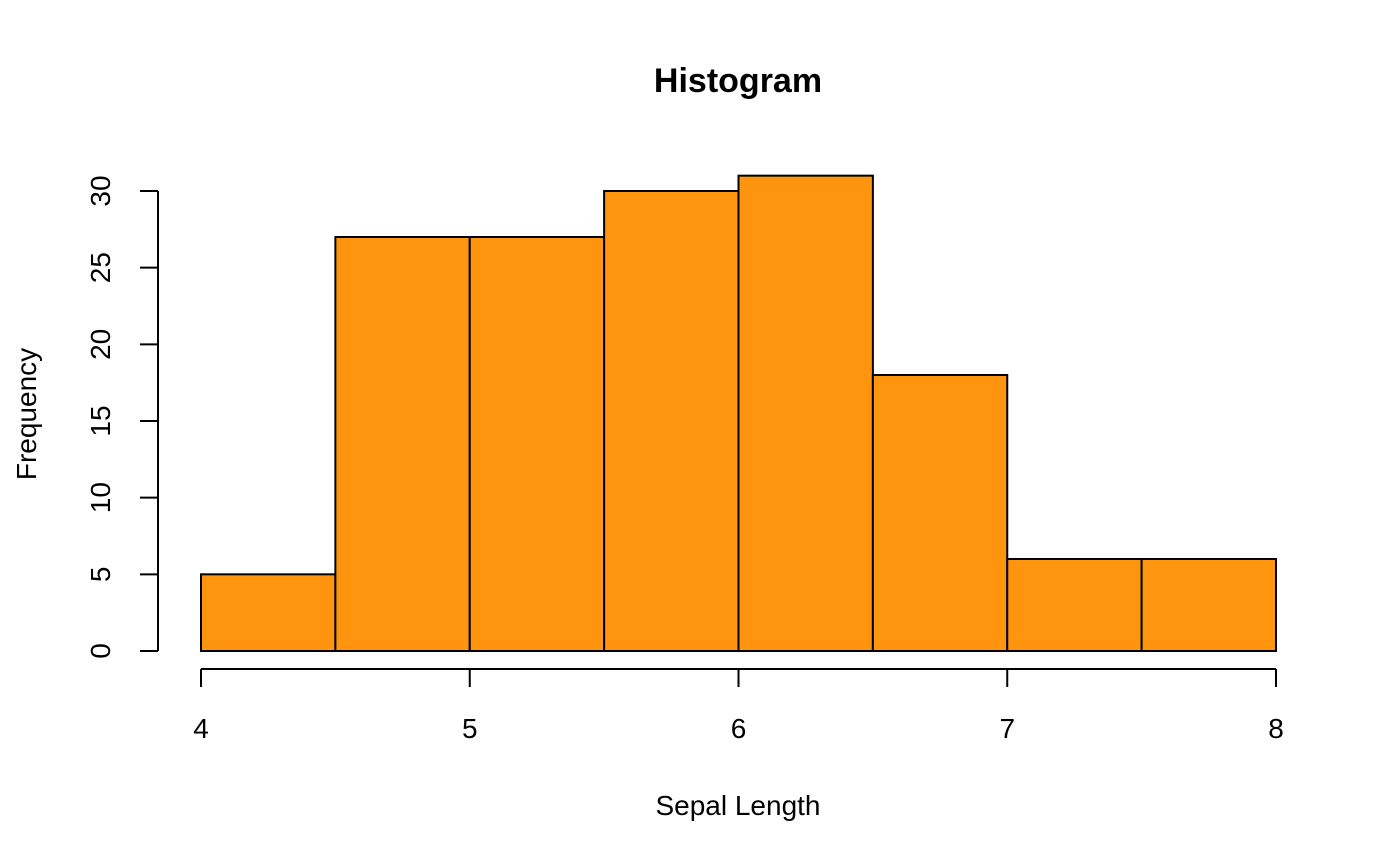  Describe the element at coordinates (100, 651) in the screenshot. I see `y-tick-label-0: 0` at that location.